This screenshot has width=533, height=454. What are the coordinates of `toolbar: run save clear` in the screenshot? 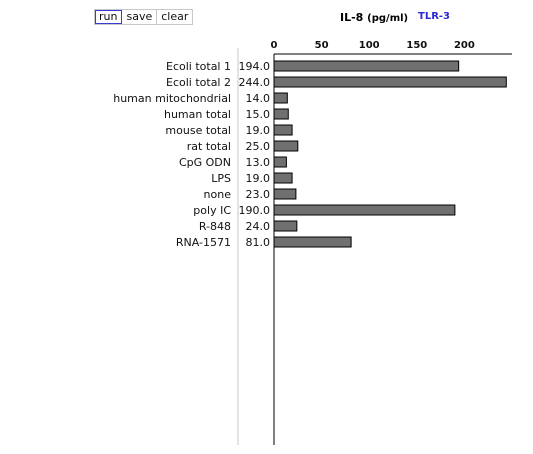 It's located at (144, 17).